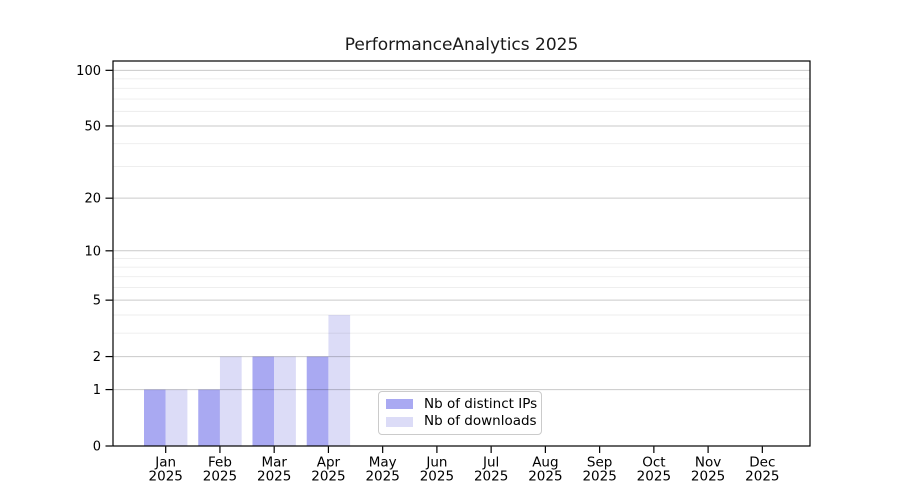 The height and width of the screenshot is (500, 900). Describe the element at coordinates (399, 404) in the screenshot. I see `legend-swatch-distinct-ips` at that location.